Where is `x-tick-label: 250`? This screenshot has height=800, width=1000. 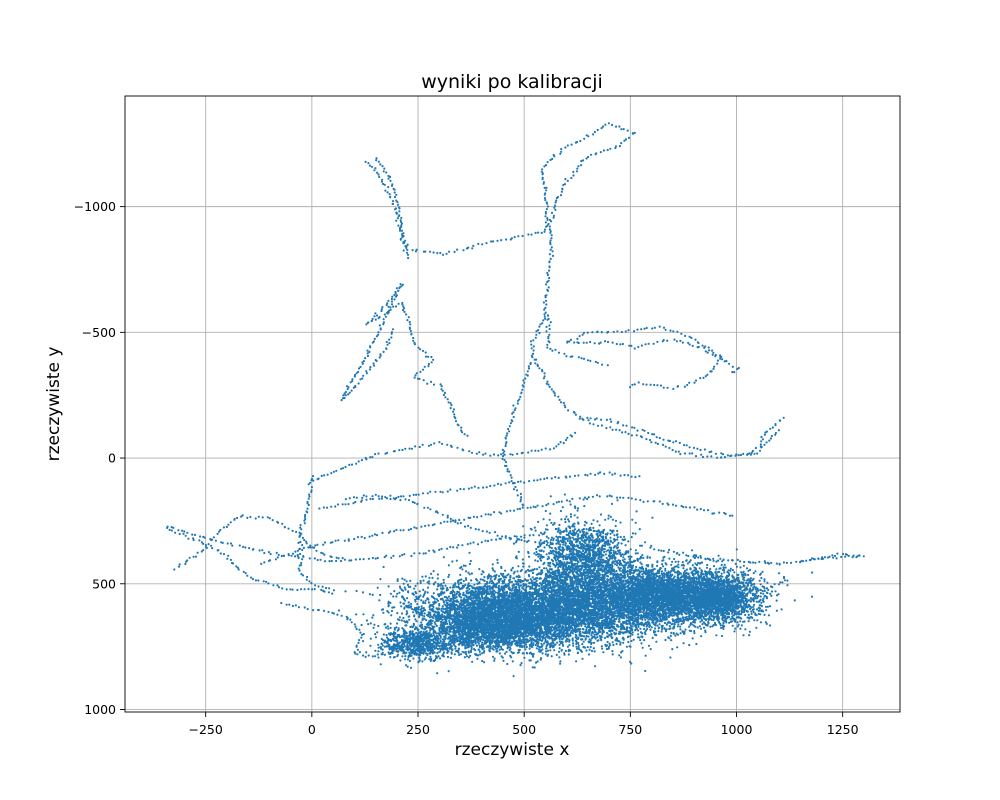 x-tick-label: 250 is located at coordinates (418, 729).